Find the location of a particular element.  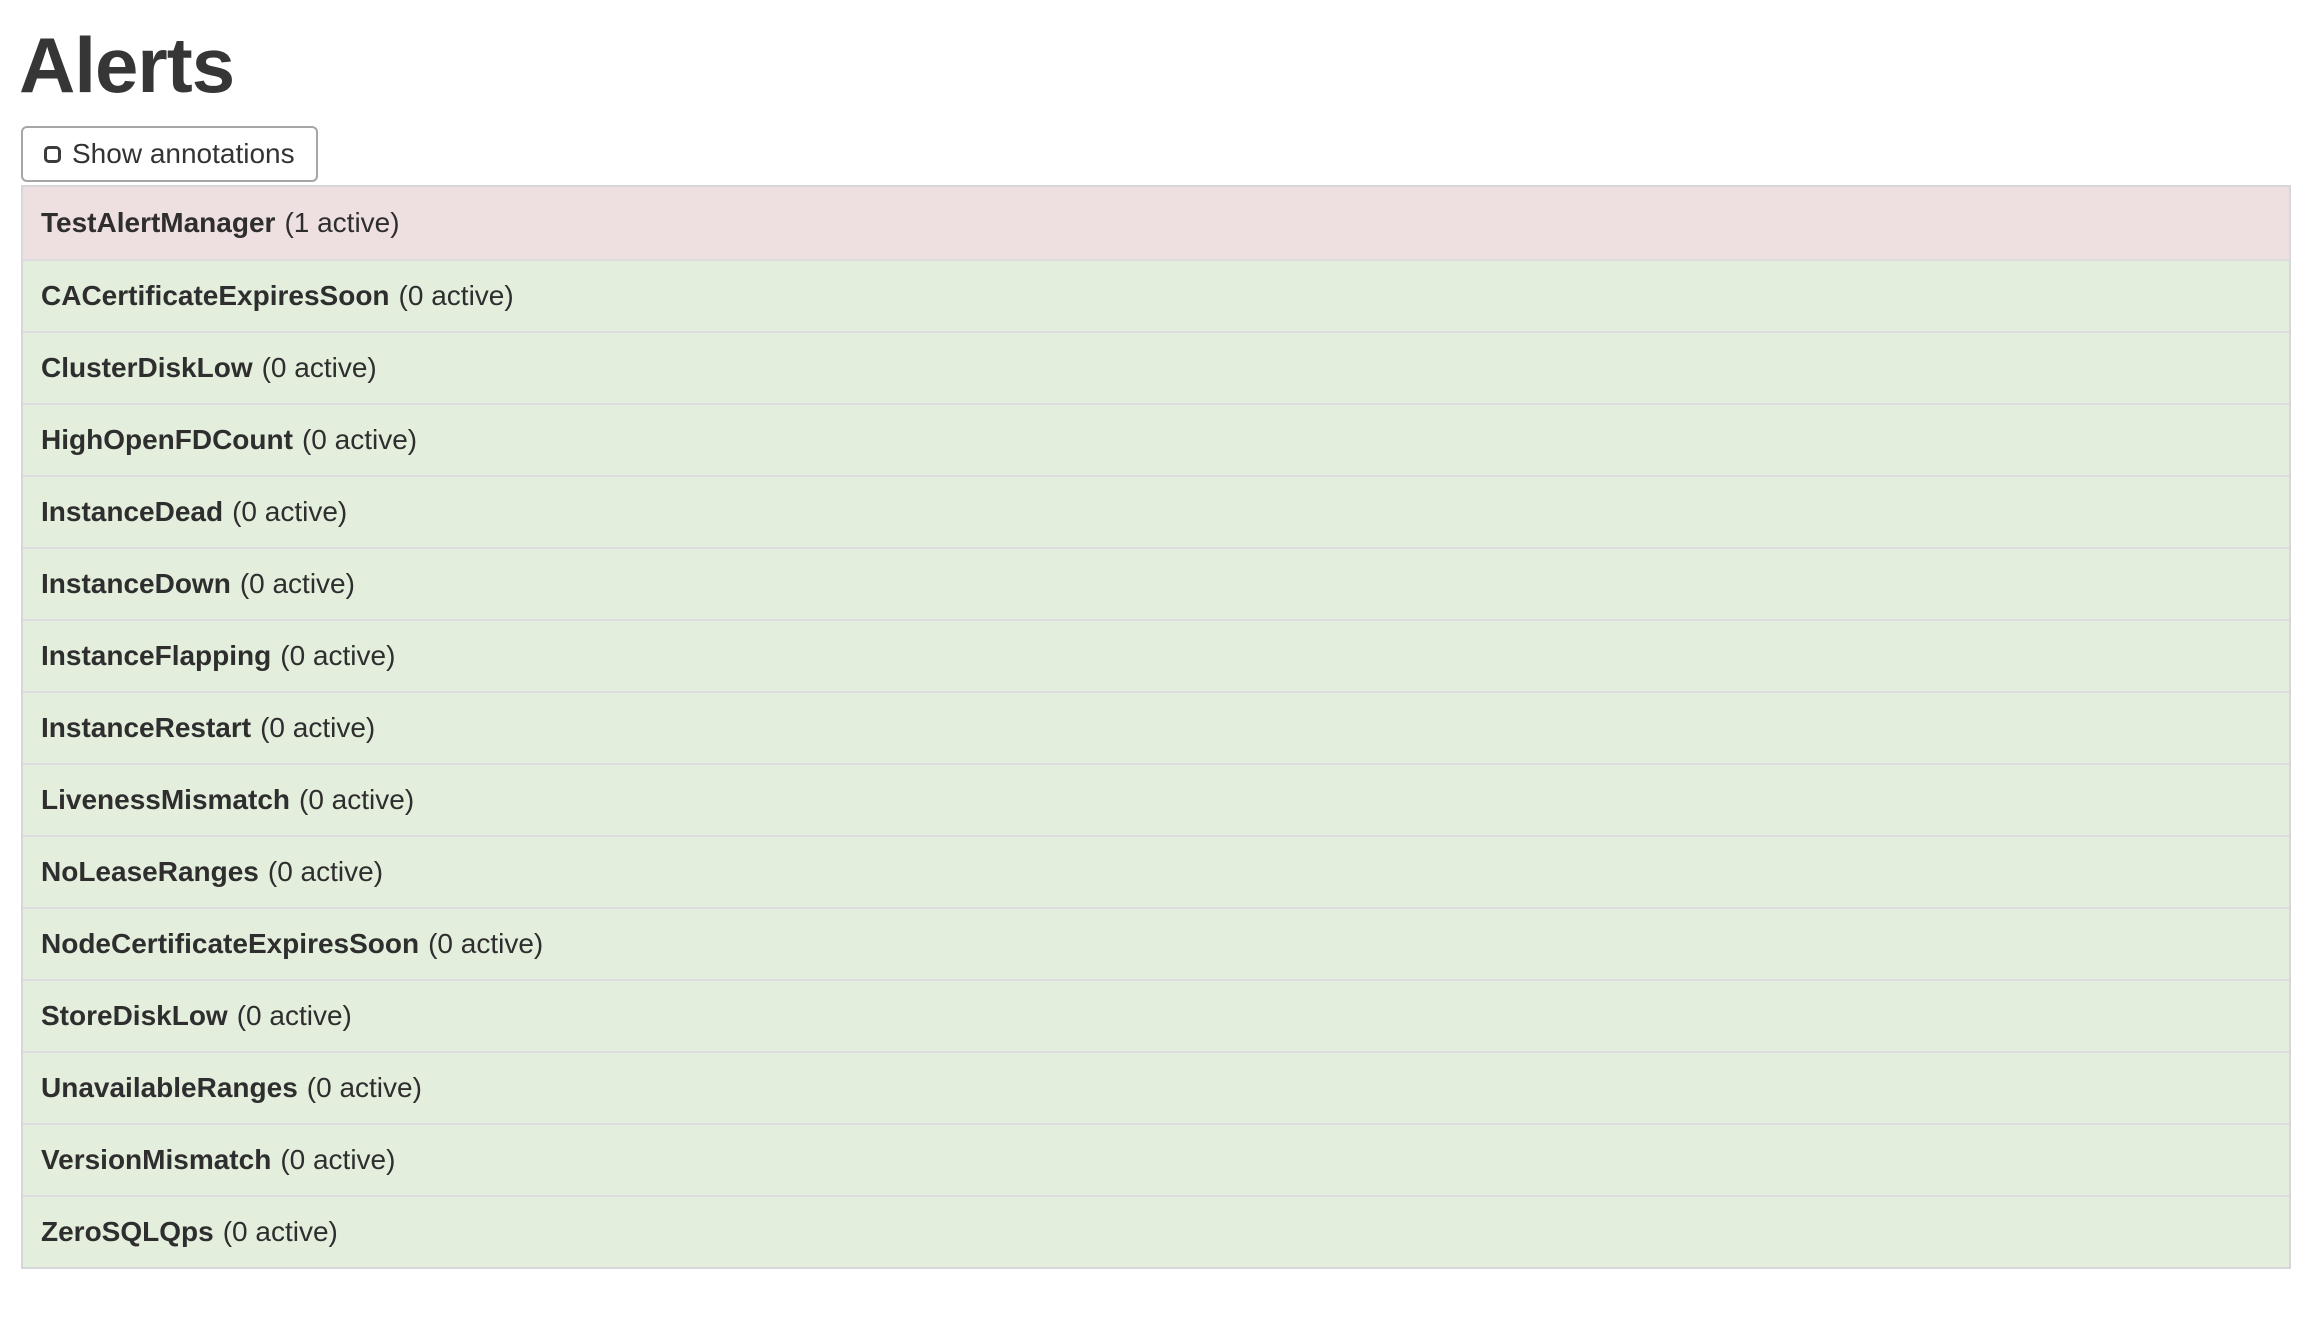

alert-row: InstanceRestart (0 active) is located at coordinates (1156, 727).